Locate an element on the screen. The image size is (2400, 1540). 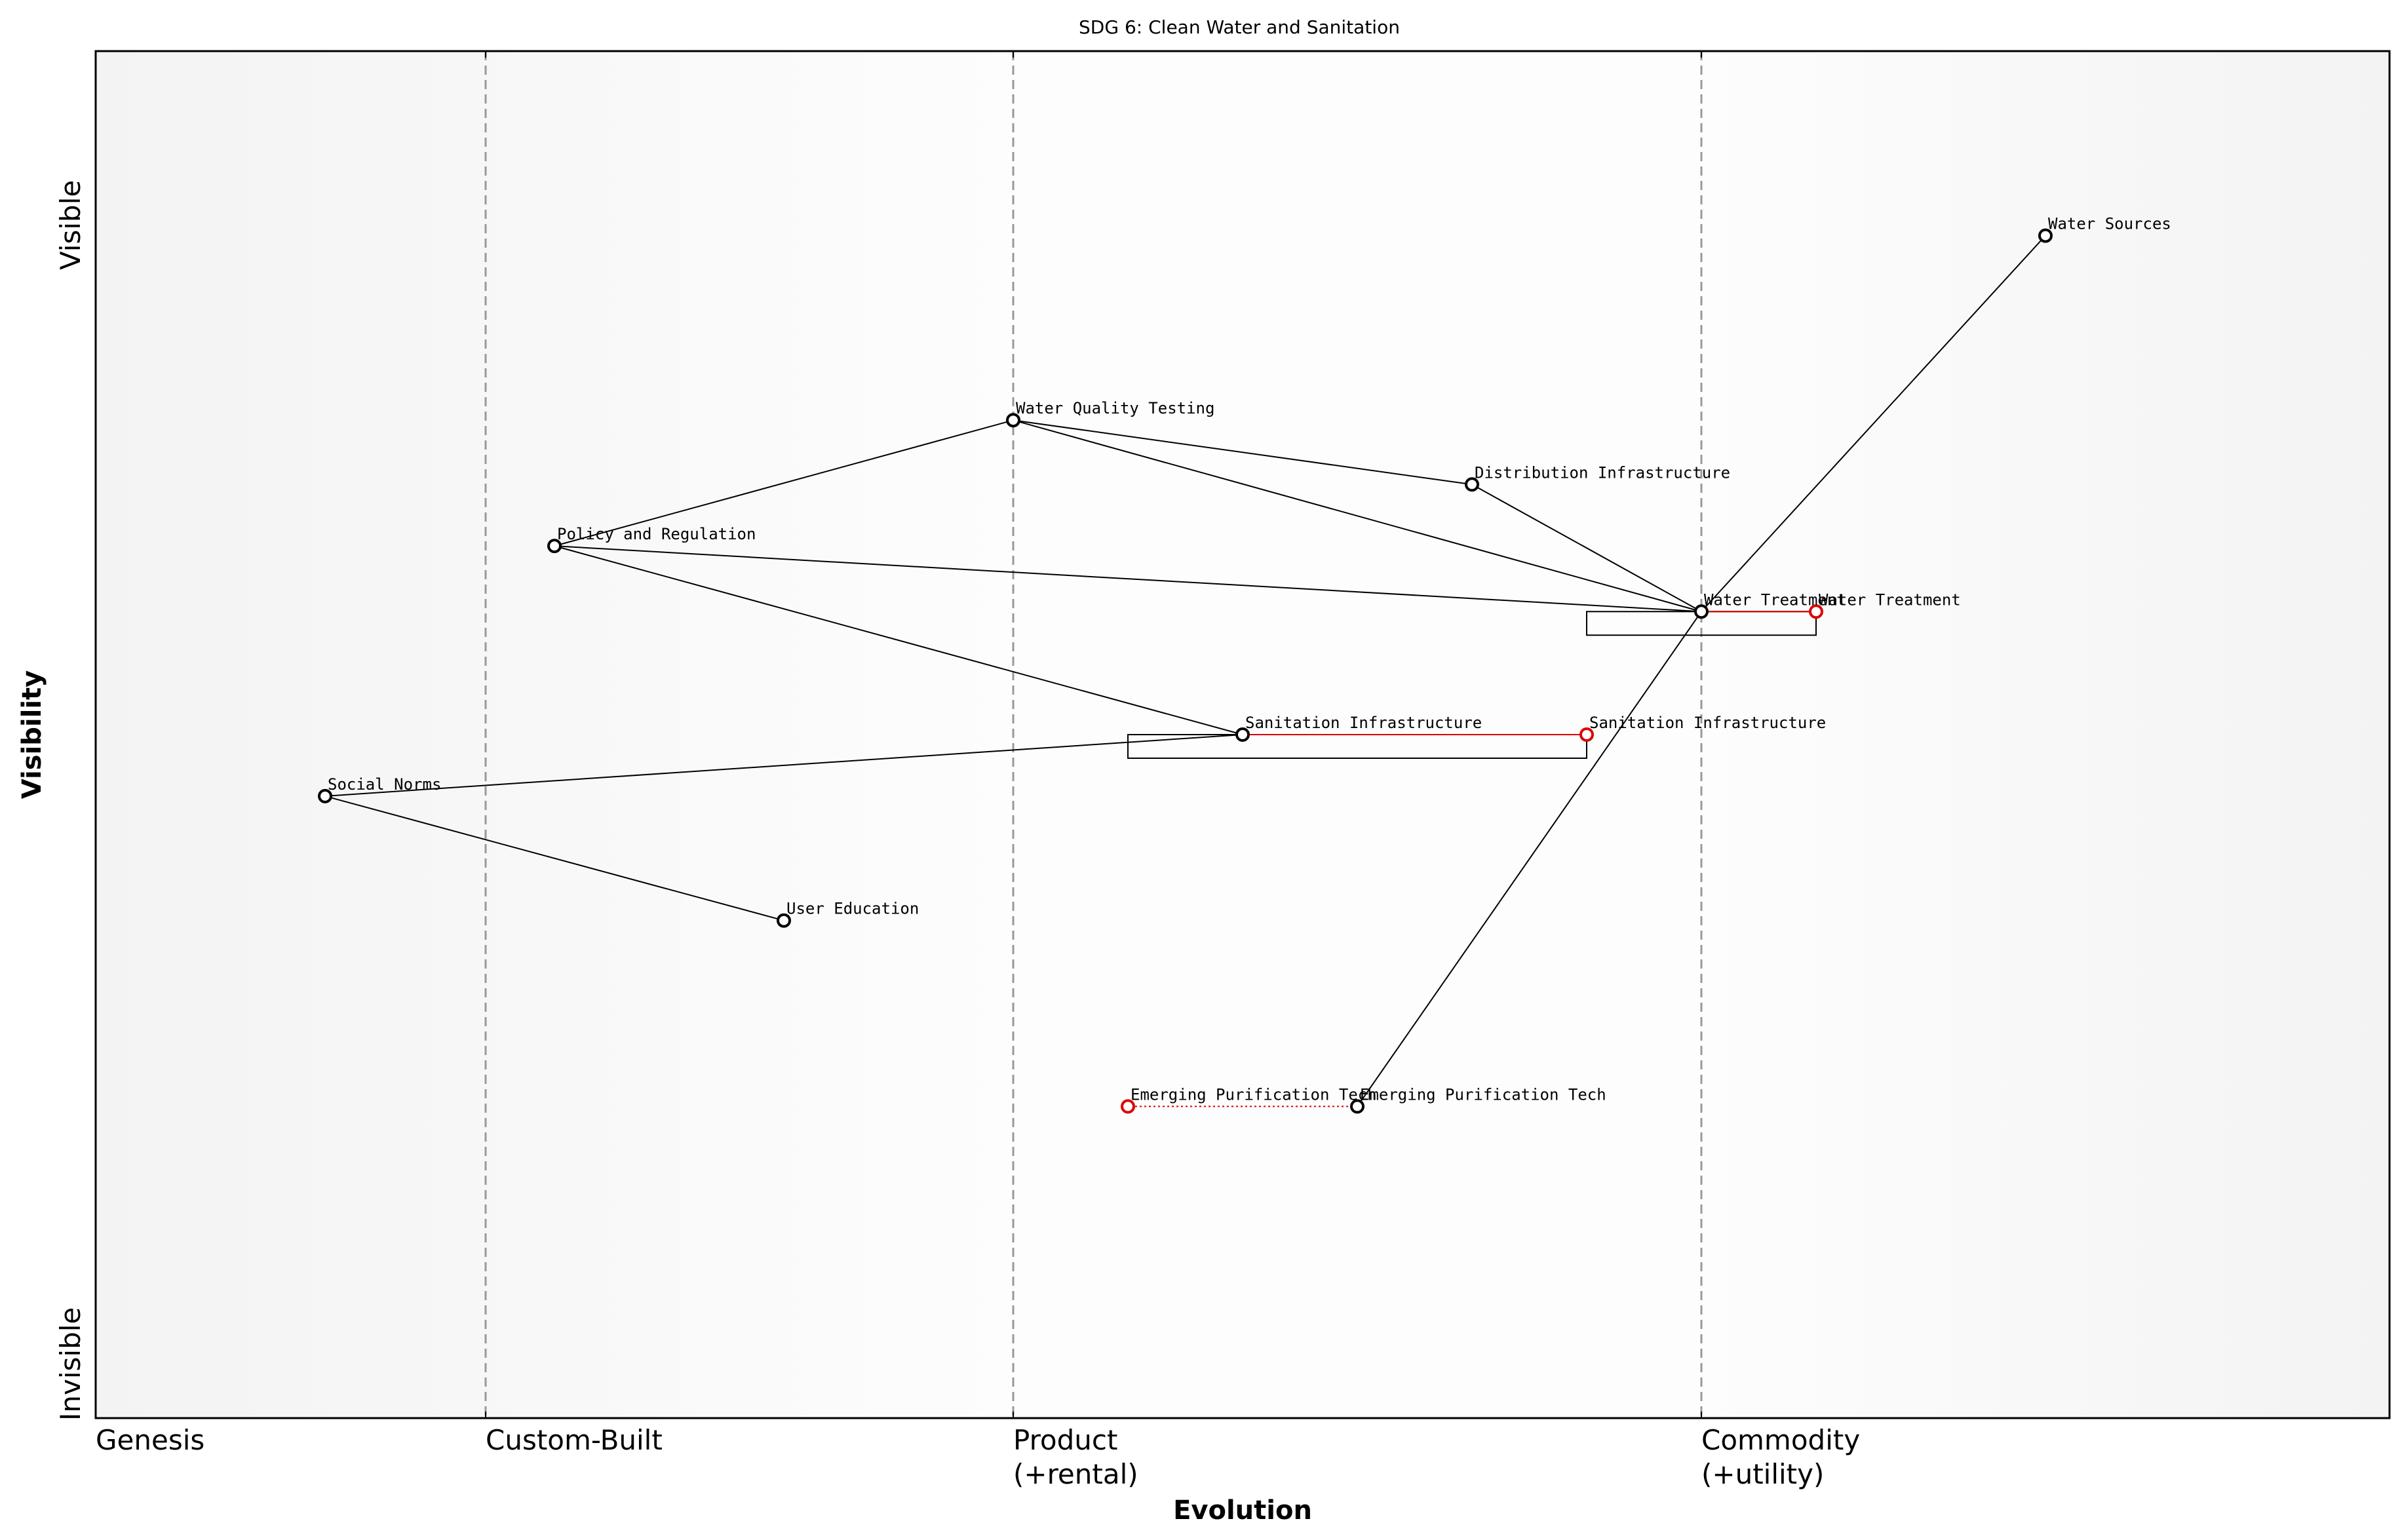
component-label: Distribution Infrastructure is located at coordinates (1602, 472).